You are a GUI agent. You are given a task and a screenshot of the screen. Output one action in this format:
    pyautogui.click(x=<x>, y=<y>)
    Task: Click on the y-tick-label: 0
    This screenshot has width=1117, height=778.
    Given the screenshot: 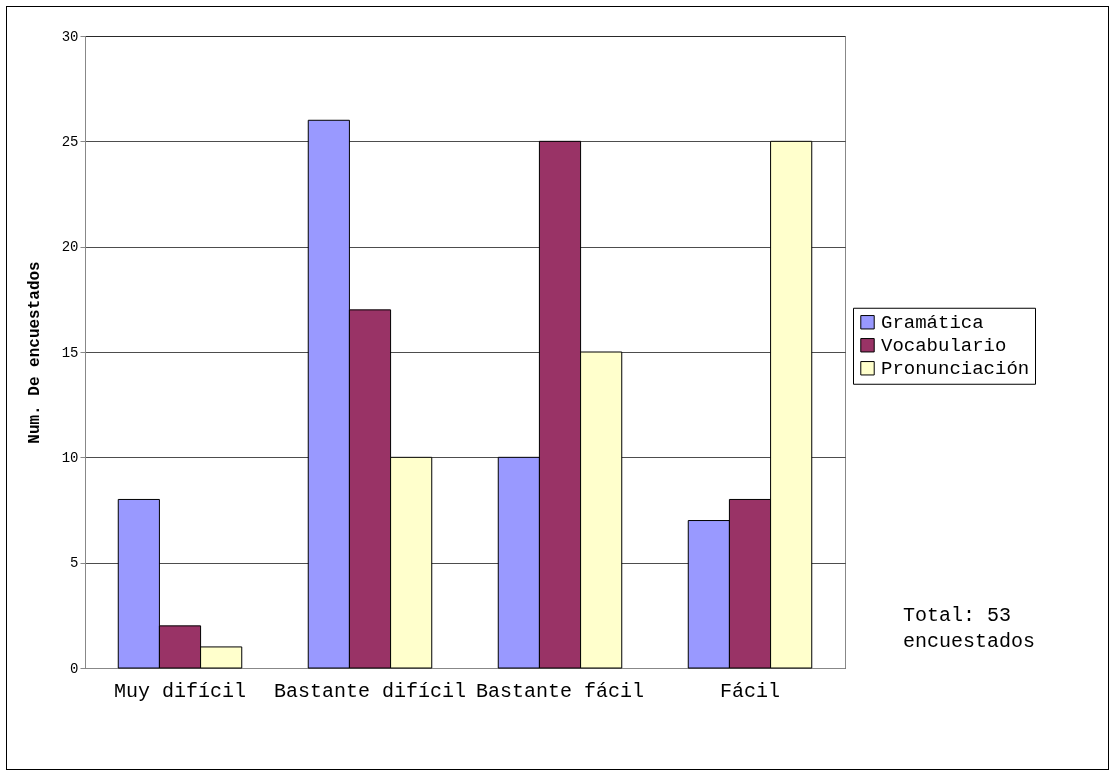 What is the action you would take?
    pyautogui.click(x=74, y=668)
    